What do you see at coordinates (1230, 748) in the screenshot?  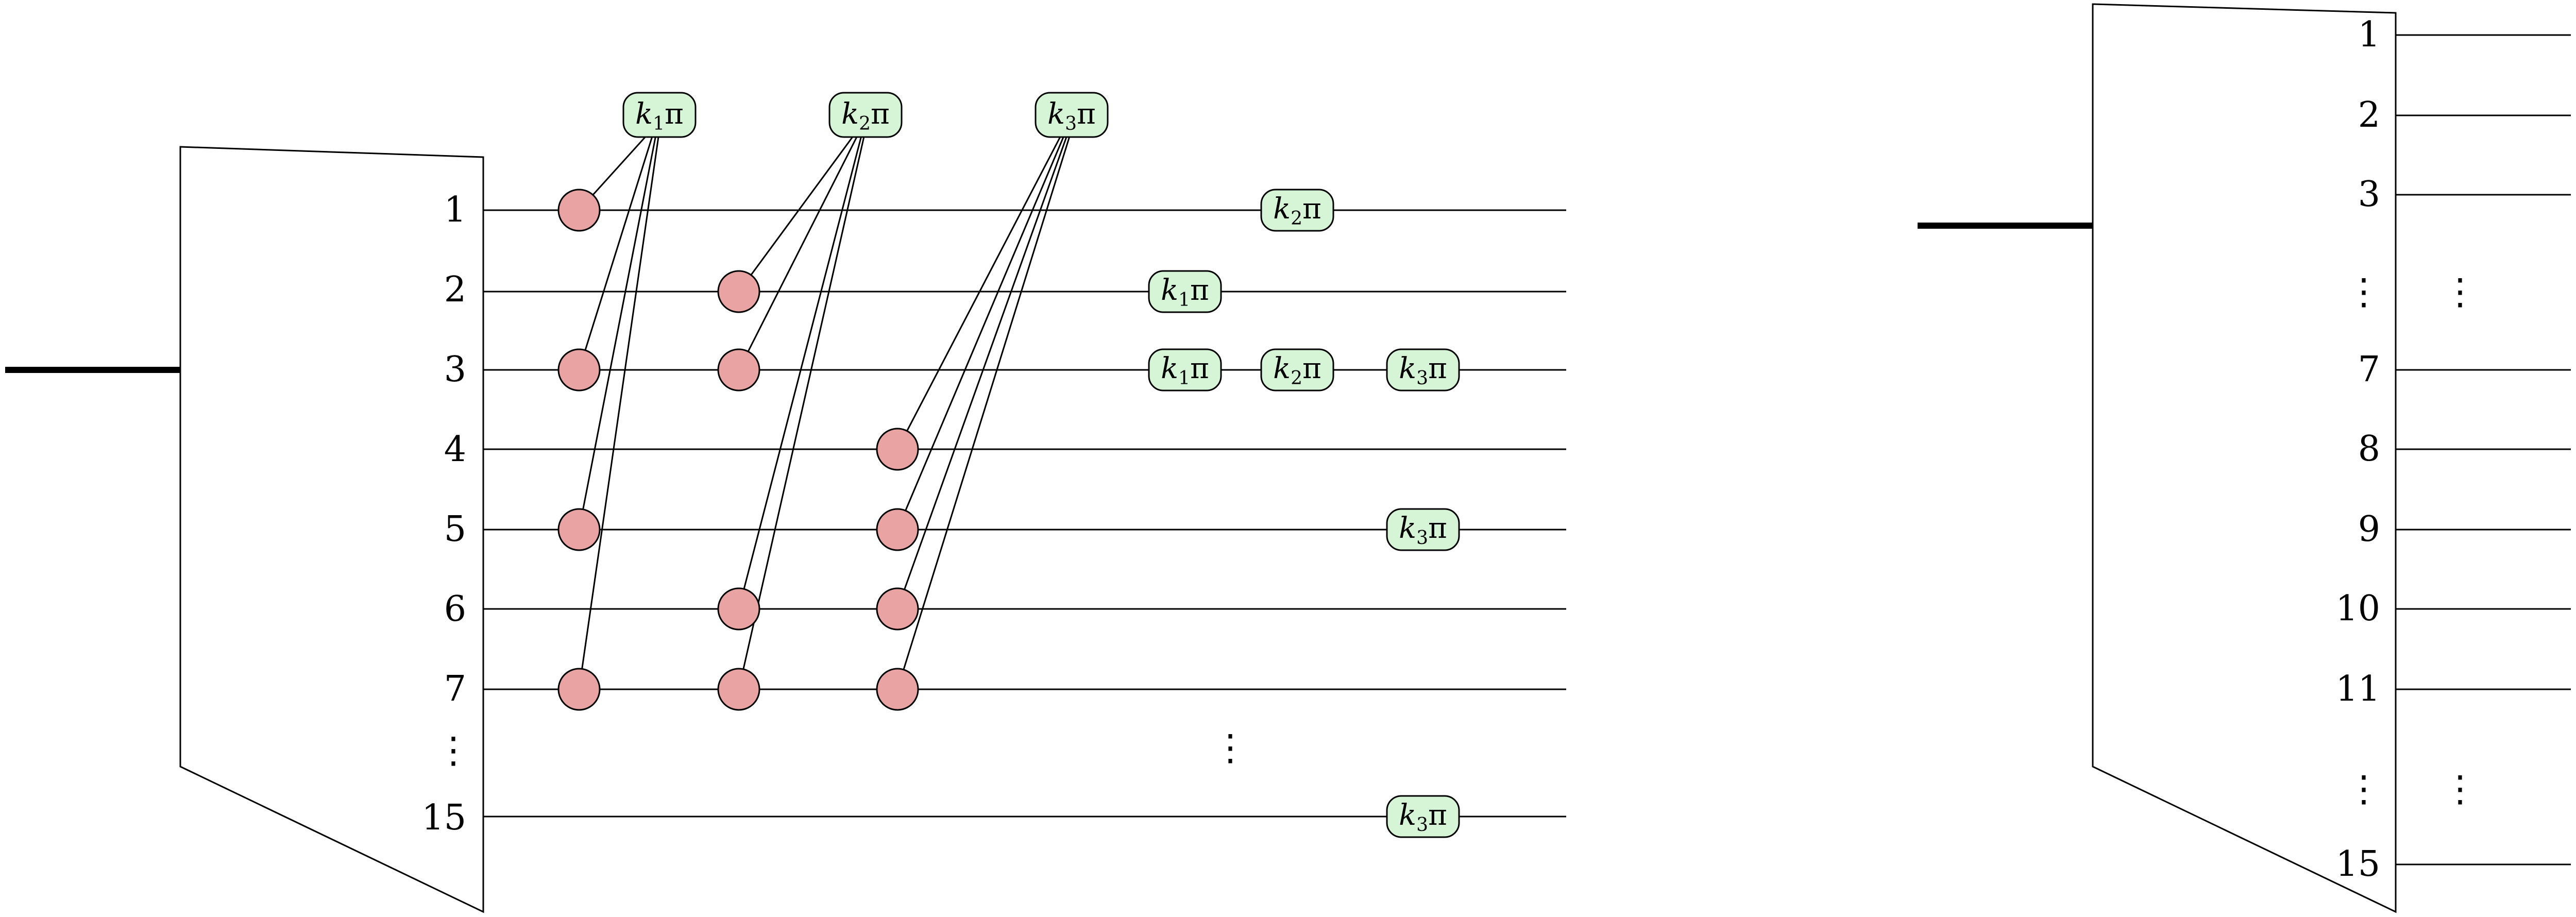 I see `wire-gap-ellipsis: ⋮` at bounding box center [1230, 748].